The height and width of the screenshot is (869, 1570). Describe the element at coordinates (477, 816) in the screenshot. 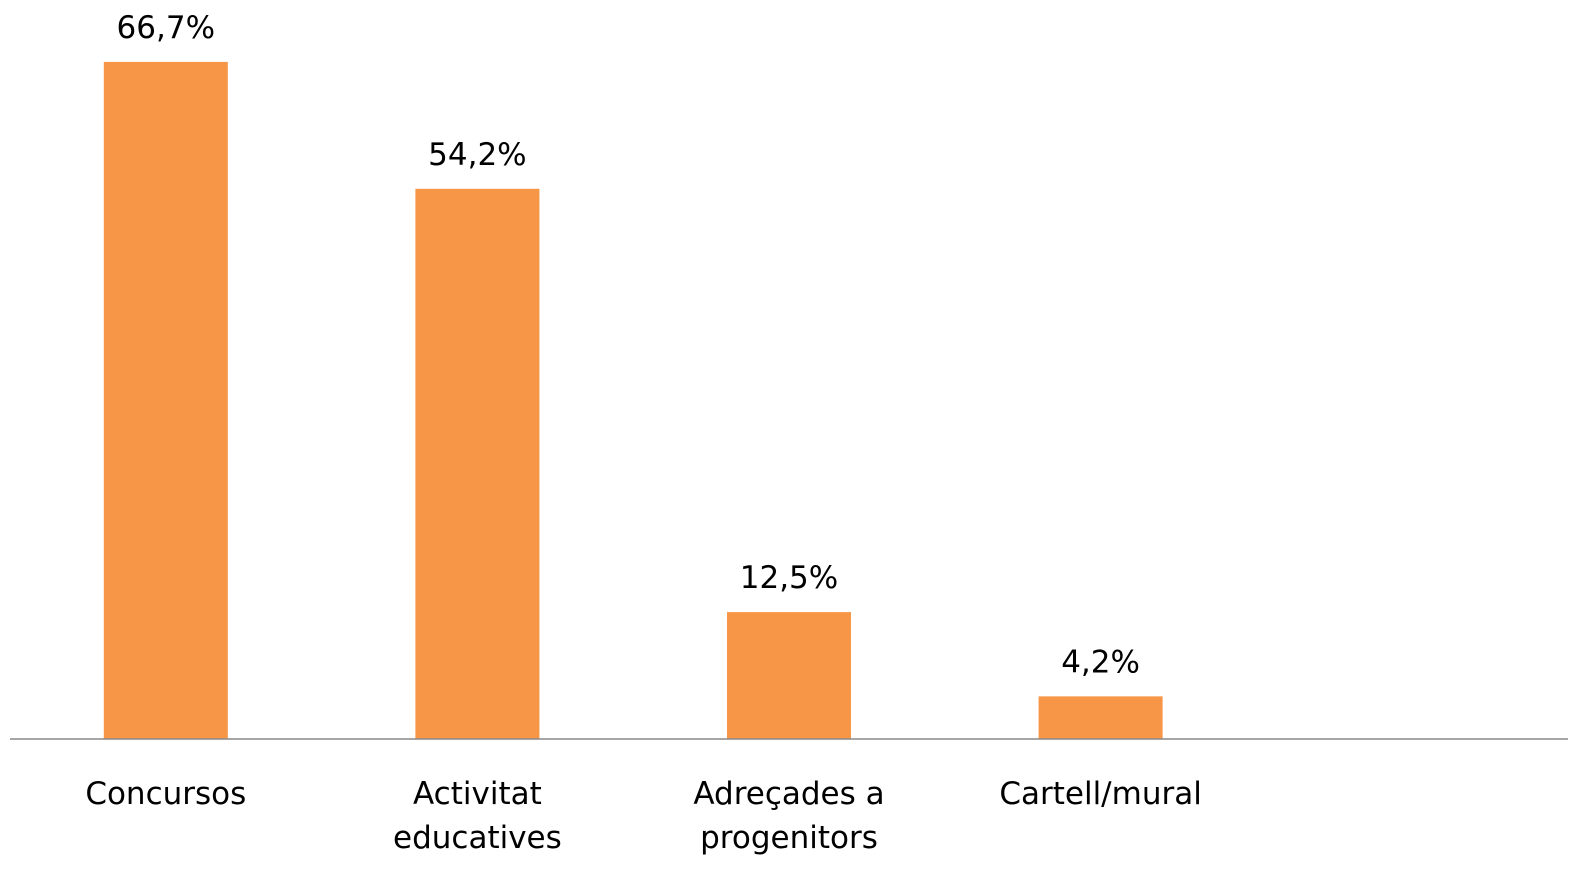

I see `x-tick-label: Activitat educatives` at that location.